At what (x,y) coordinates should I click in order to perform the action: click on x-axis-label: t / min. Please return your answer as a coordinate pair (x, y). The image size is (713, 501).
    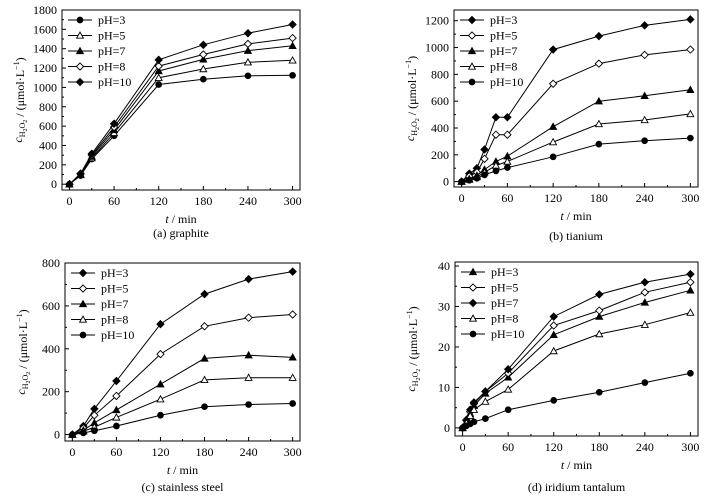
    Looking at the image, I should click on (182, 470).